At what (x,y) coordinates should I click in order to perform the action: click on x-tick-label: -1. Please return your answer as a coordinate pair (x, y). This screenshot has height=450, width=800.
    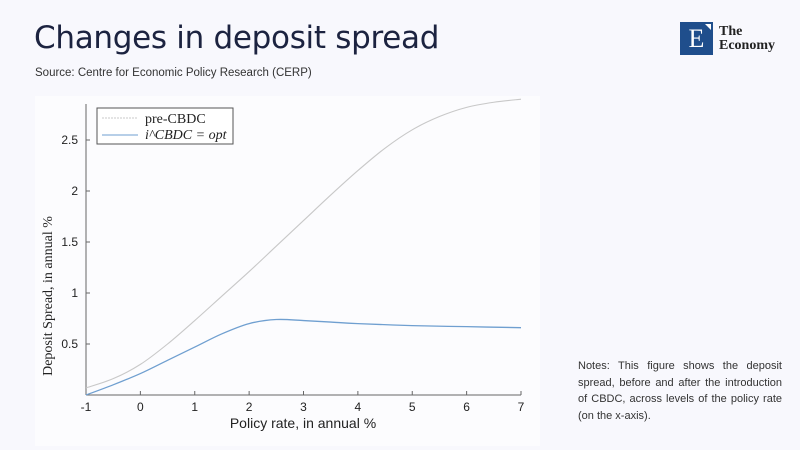
    Looking at the image, I should click on (86, 407).